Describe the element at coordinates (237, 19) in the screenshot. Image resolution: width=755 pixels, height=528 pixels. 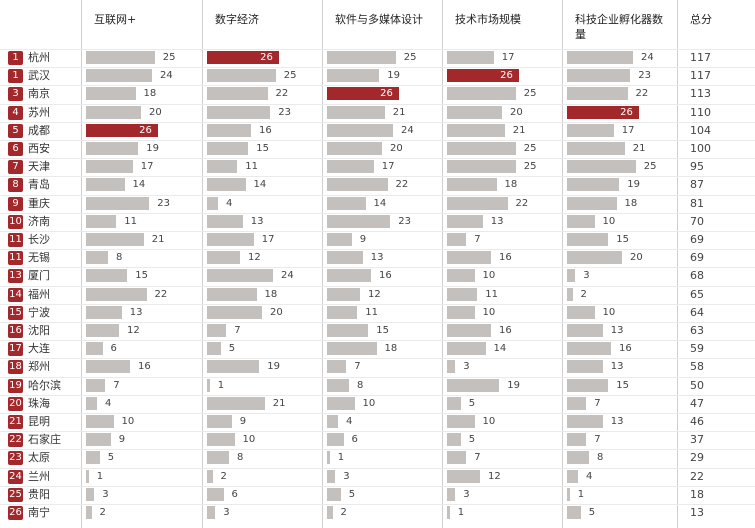
I see `column-header: 数字经济` at that location.